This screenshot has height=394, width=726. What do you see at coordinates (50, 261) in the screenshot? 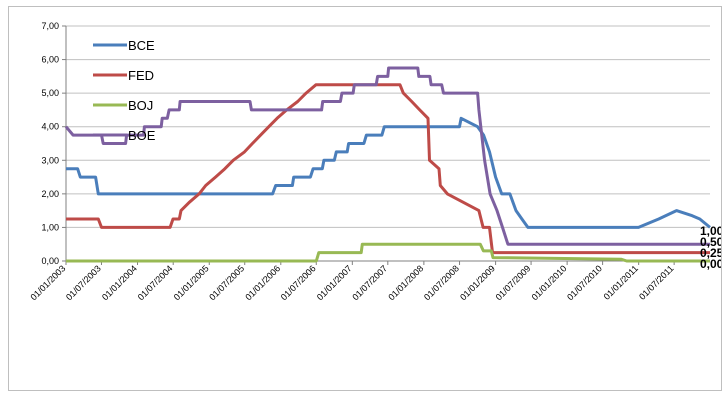
I see `y-tick-label: 0,00` at bounding box center [50, 261].